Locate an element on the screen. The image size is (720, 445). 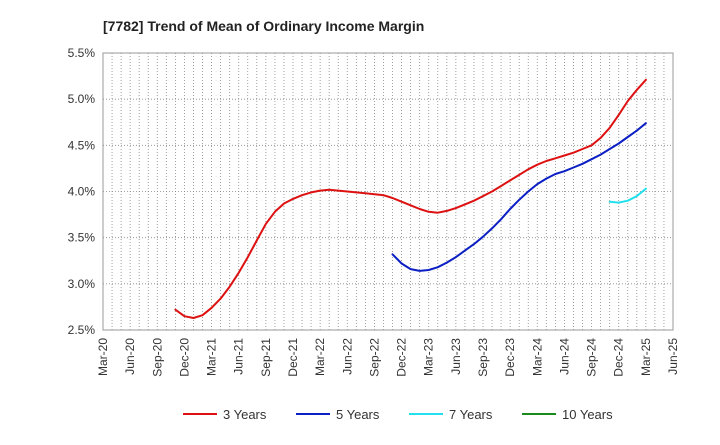
x-tick-label: Mar-23 is located at coordinates (429, 357).